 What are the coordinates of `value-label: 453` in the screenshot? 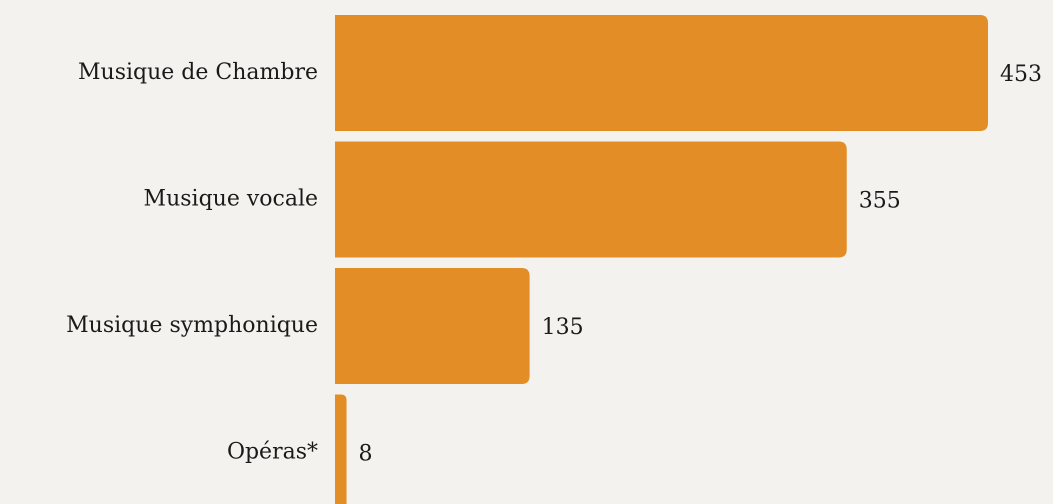 It's located at (1021, 74).